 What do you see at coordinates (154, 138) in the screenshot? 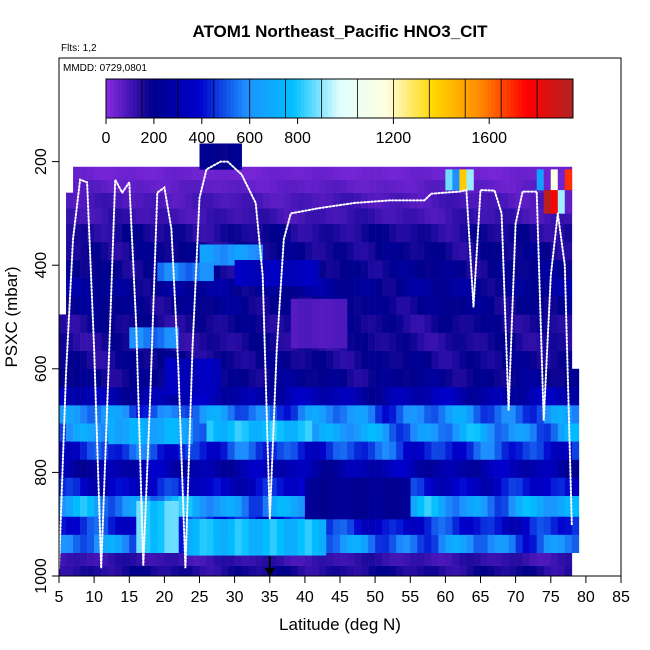
I see `colorbar-tick-label: 200` at bounding box center [154, 138].